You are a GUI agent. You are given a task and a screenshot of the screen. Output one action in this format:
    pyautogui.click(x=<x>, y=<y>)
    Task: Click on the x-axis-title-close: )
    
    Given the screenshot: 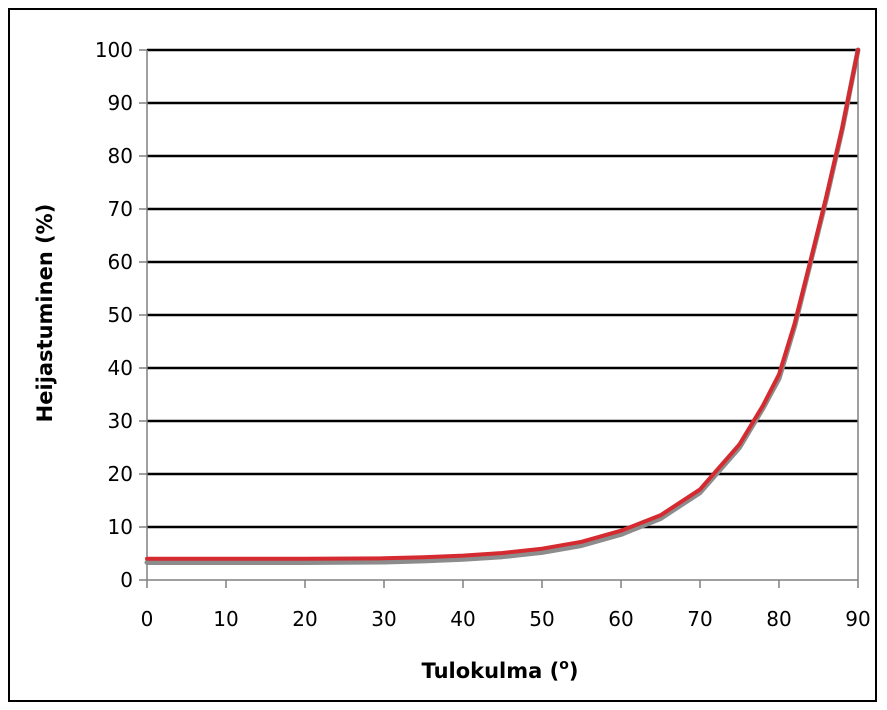 What is the action you would take?
    pyautogui.click(x=574, y=671)
    